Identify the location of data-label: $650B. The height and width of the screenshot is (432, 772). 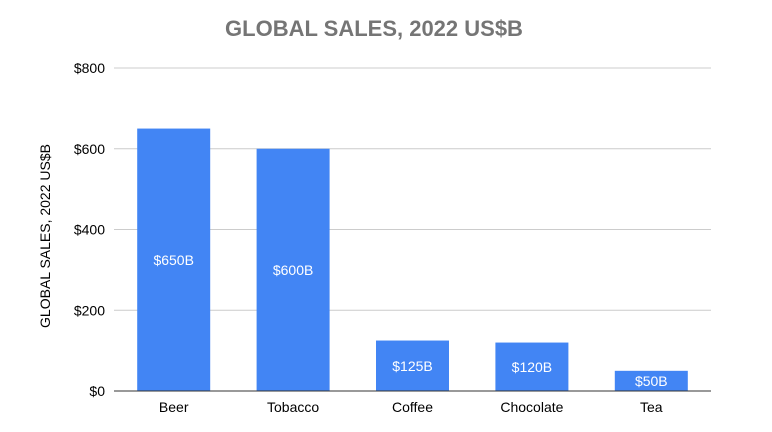
(173, 260).